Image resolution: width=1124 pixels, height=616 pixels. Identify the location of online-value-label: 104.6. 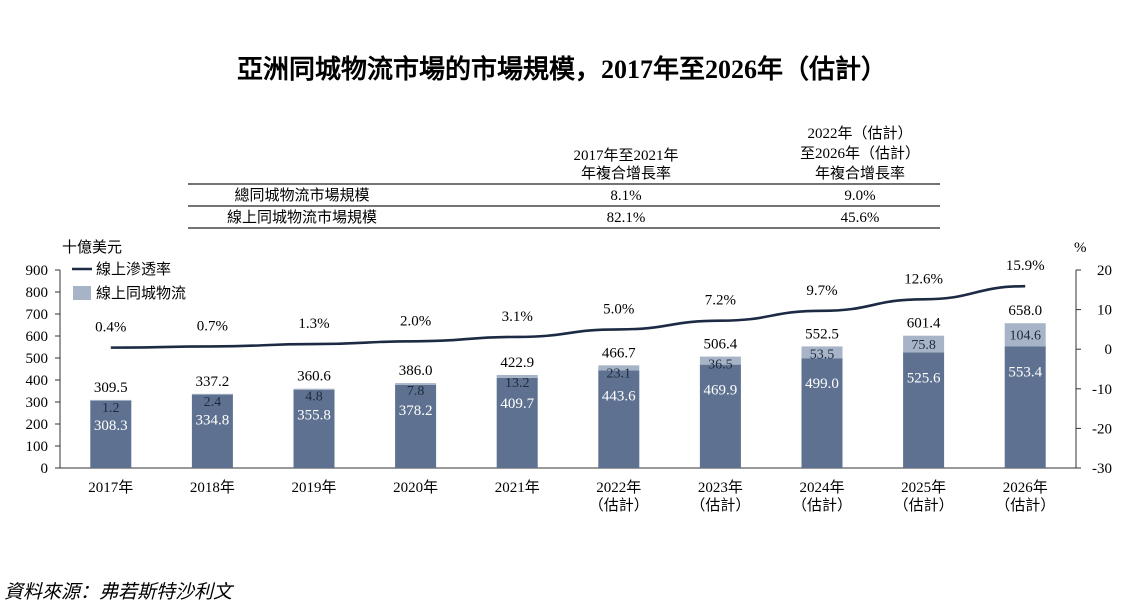
(1025, 336).